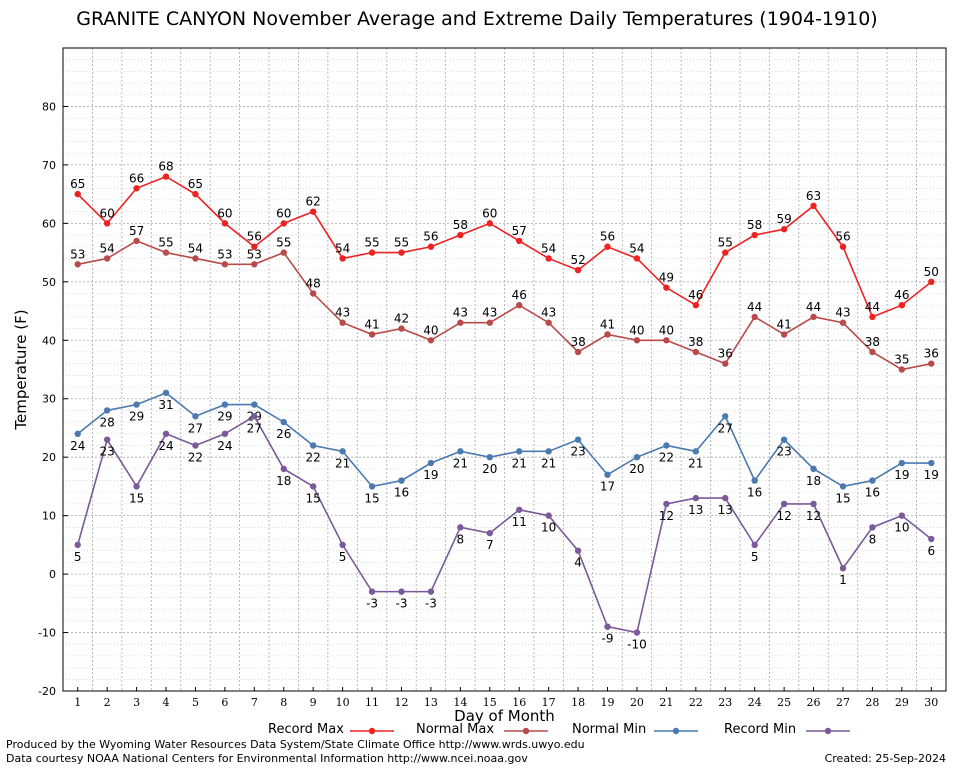  Describe the element at coordinates (224, 254) in the screenshot. I see `data-label-normal-max: 53` at that location.